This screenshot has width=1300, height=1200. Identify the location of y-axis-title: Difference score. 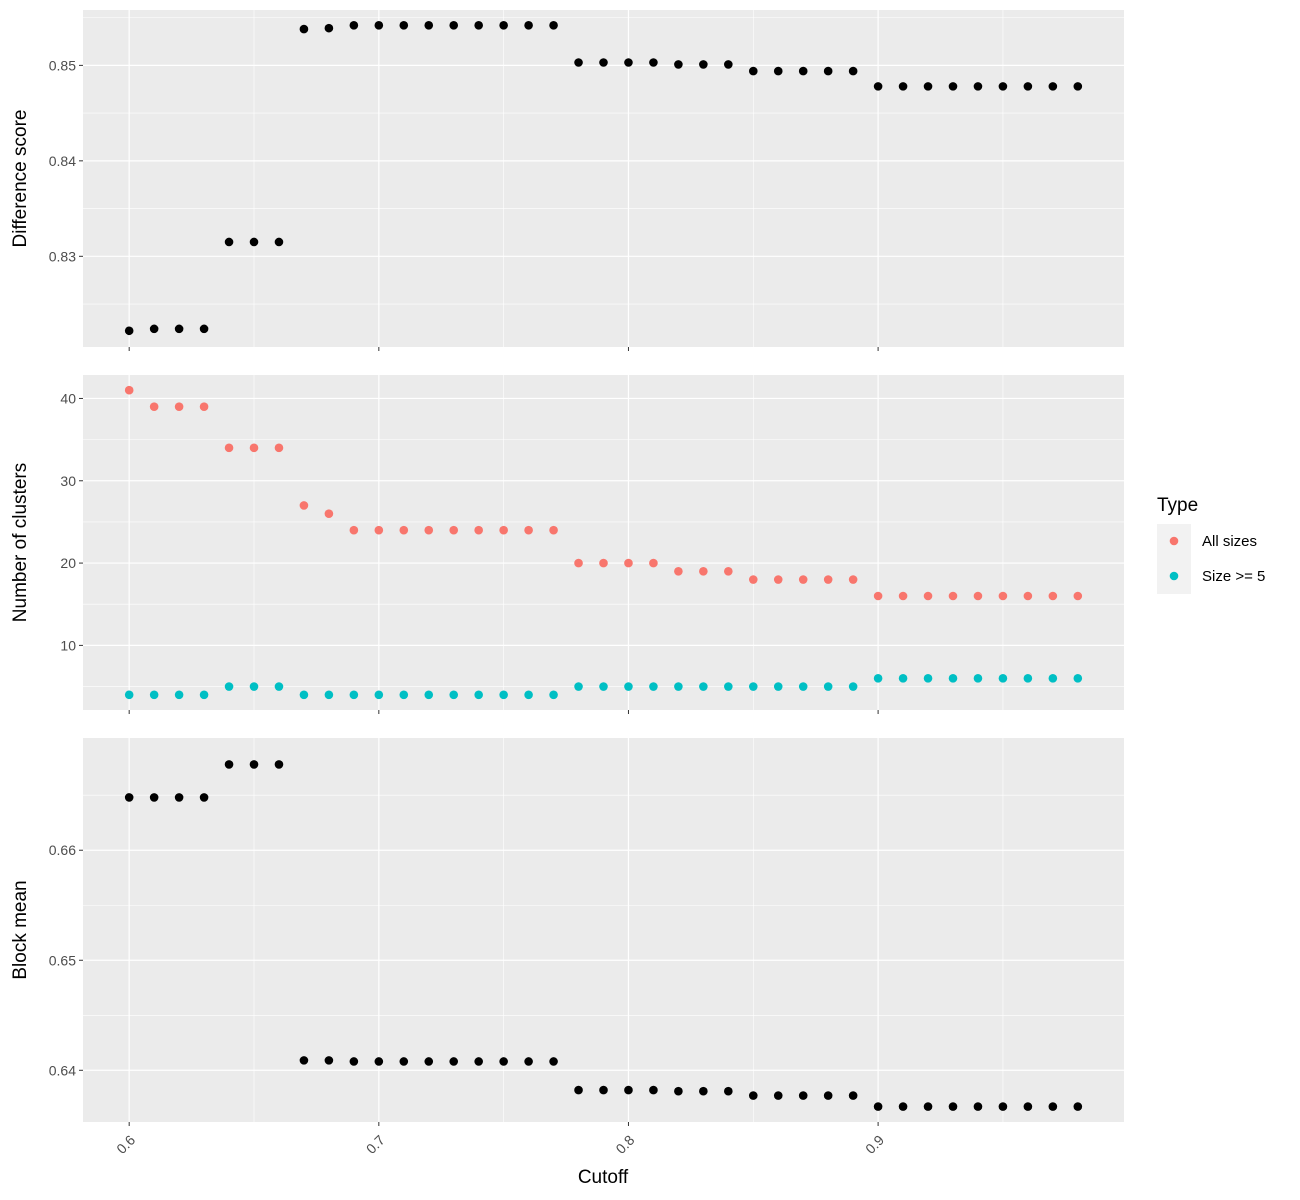
(20, 179).